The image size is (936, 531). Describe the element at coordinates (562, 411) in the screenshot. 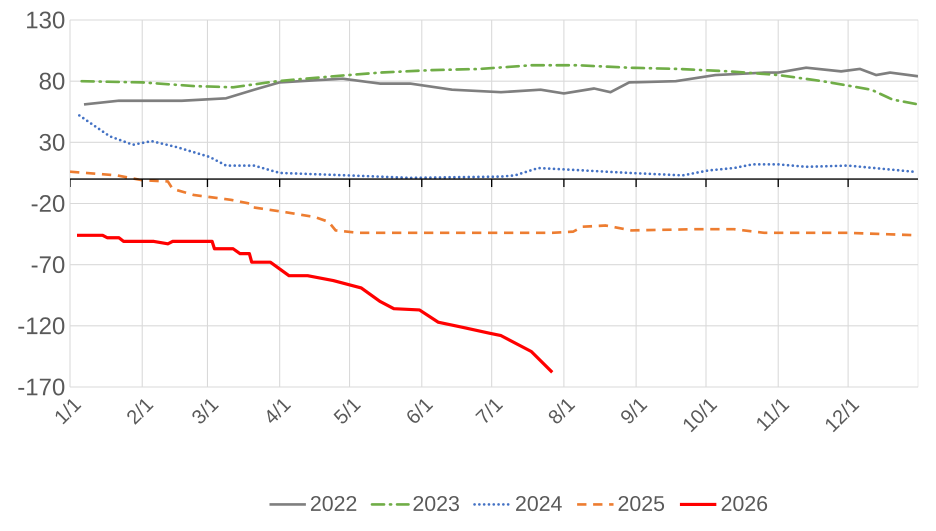

I see `x-tick-label: 8/1` at that location.